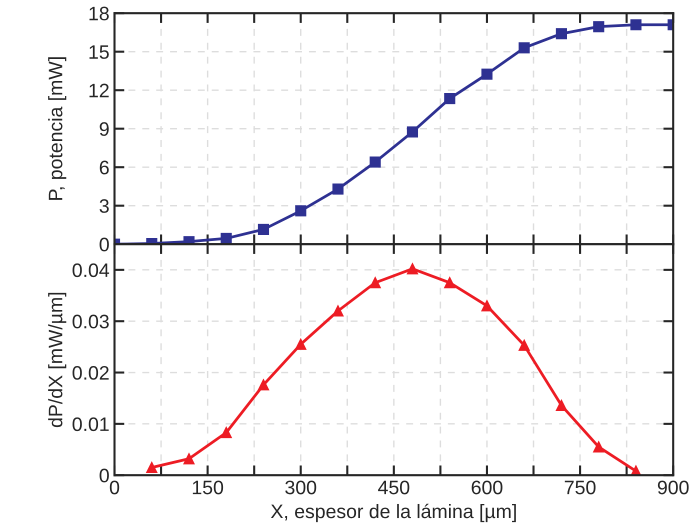 This screenshot has height=528, width=694. I want to click on y-tick-label: 0.02, so click(90, 373).